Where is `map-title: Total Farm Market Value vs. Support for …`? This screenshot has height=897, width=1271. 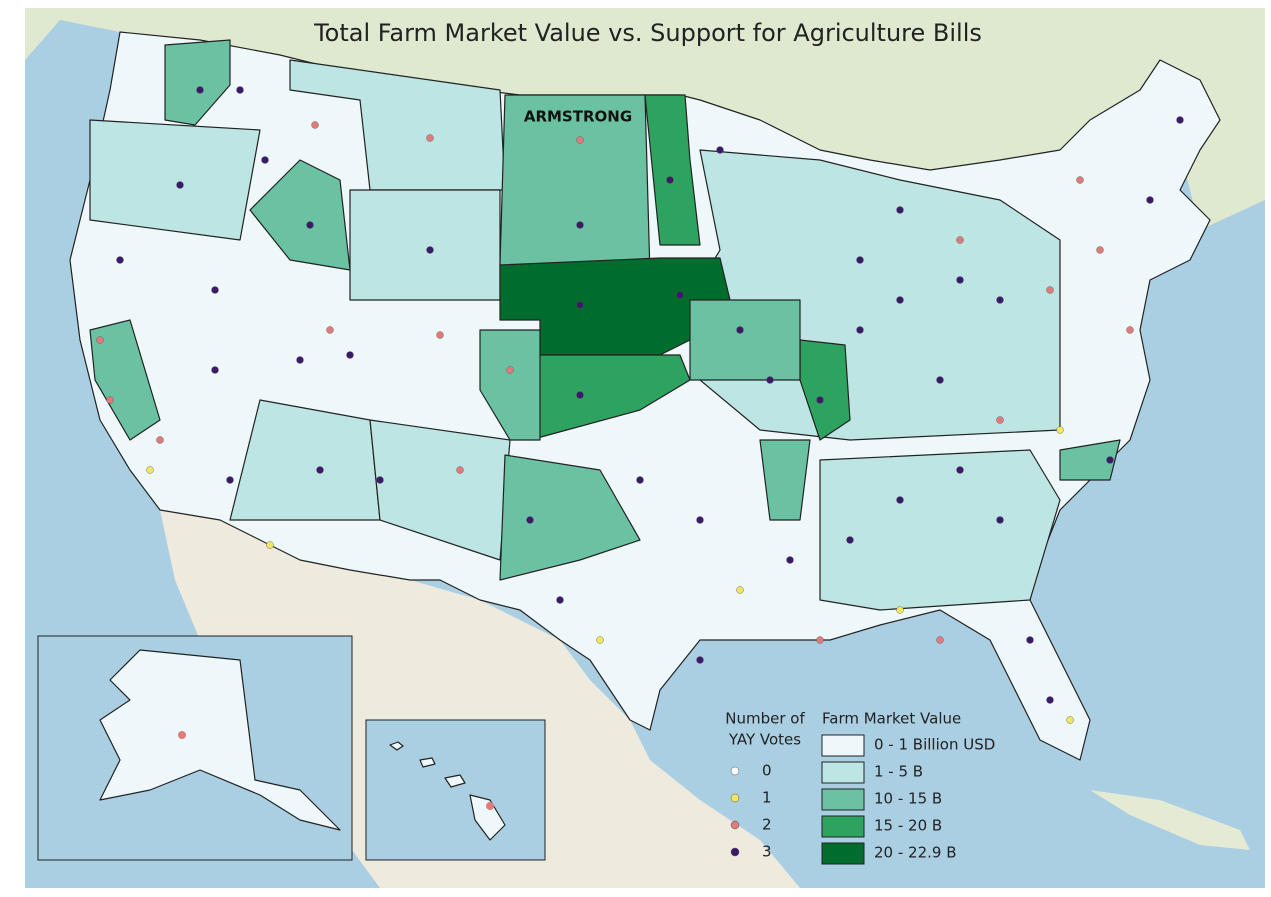 map-title: Total Farm Market Value vs. Support for … is located at coordinates (647, 33).